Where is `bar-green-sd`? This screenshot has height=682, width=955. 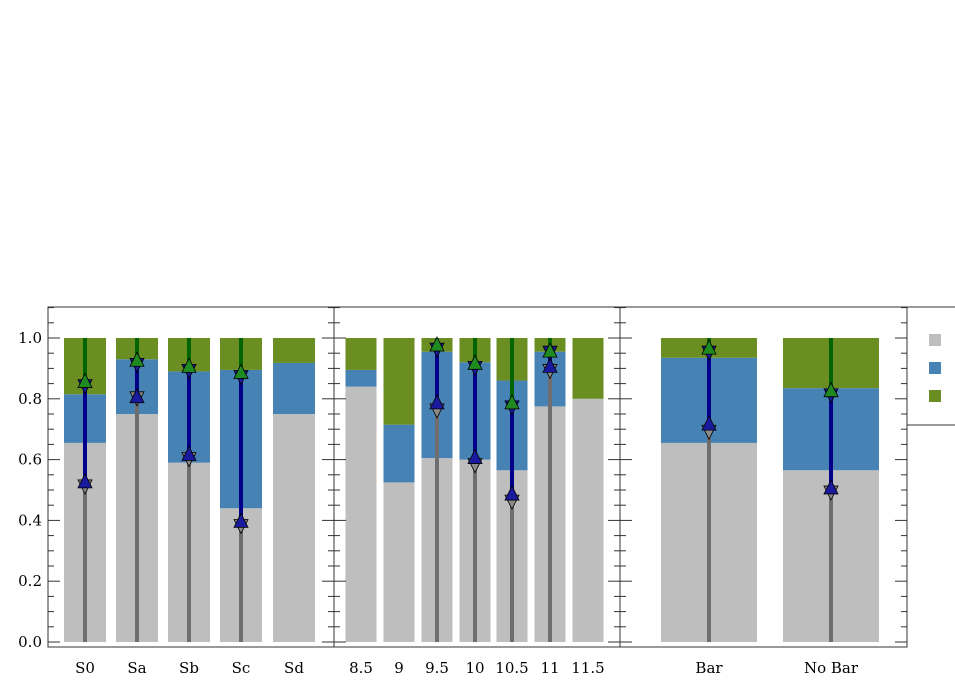
bar-green-sd is located at coordinates (294, 350).